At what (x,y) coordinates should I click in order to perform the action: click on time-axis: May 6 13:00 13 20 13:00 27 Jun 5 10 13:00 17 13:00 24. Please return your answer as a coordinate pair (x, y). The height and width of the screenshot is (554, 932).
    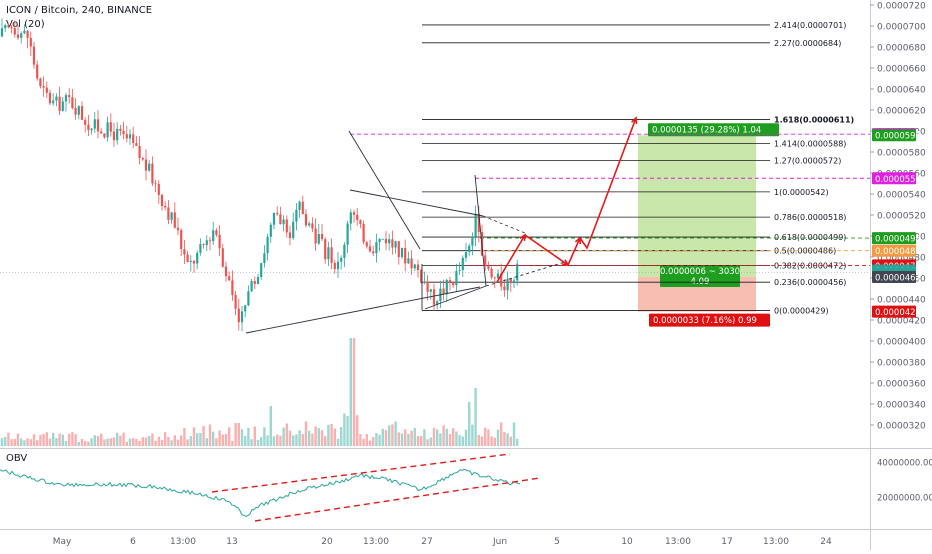
    Looking at the image, I should click on (442, 542).